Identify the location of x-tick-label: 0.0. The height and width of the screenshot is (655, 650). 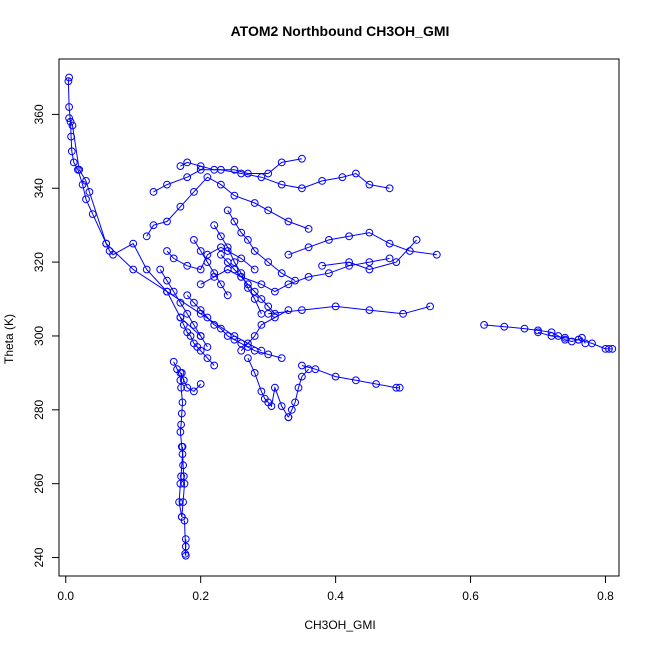
(65, 596).